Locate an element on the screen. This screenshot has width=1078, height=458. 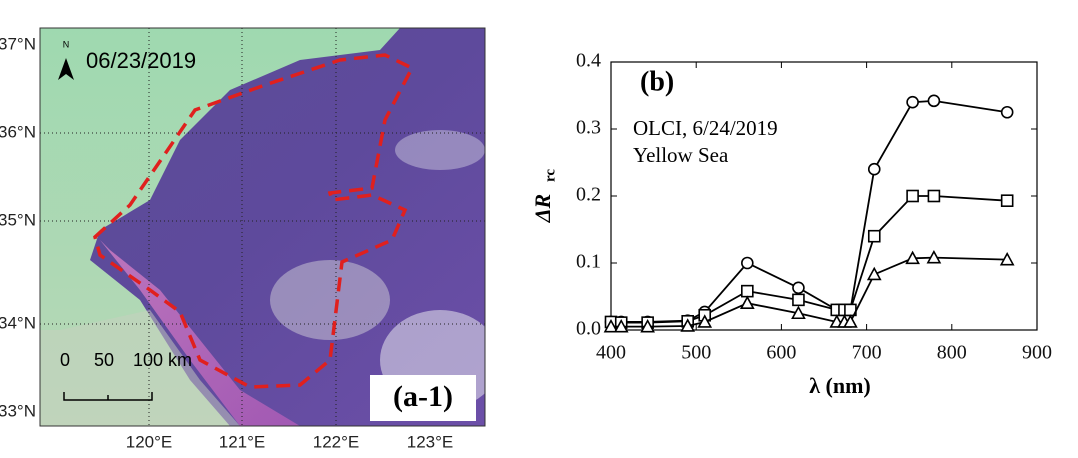
lat-label: 33°N is located at coordinates (18, 410).